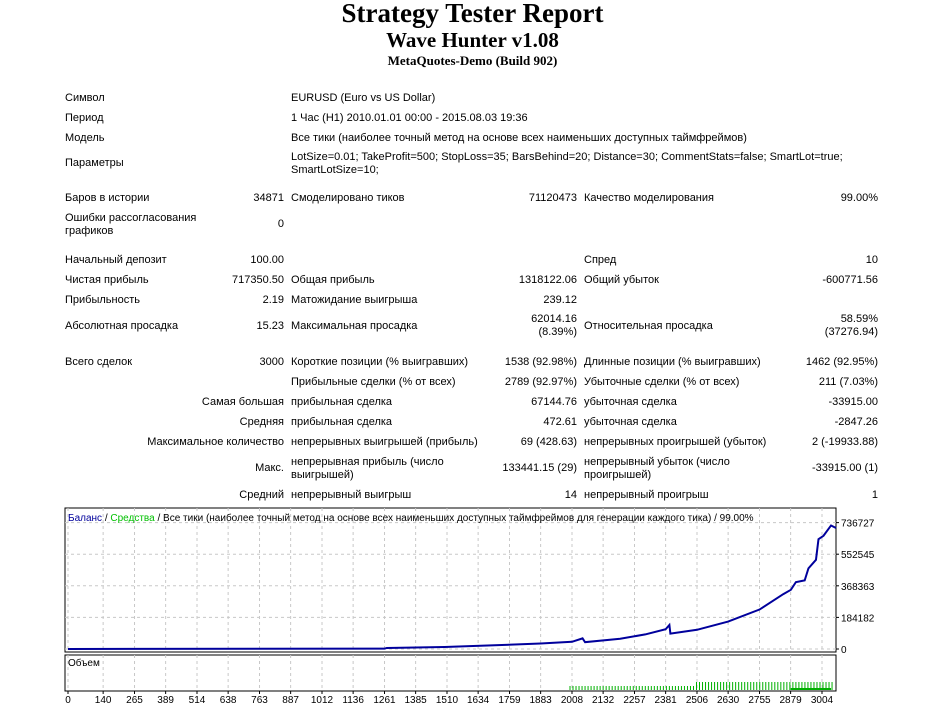  What do you see at coordinates (373, 382) in the screenshot?
I see `profit-trades-label: Прибыльные сделки (% от всех)` at bounding box center [373, 382].